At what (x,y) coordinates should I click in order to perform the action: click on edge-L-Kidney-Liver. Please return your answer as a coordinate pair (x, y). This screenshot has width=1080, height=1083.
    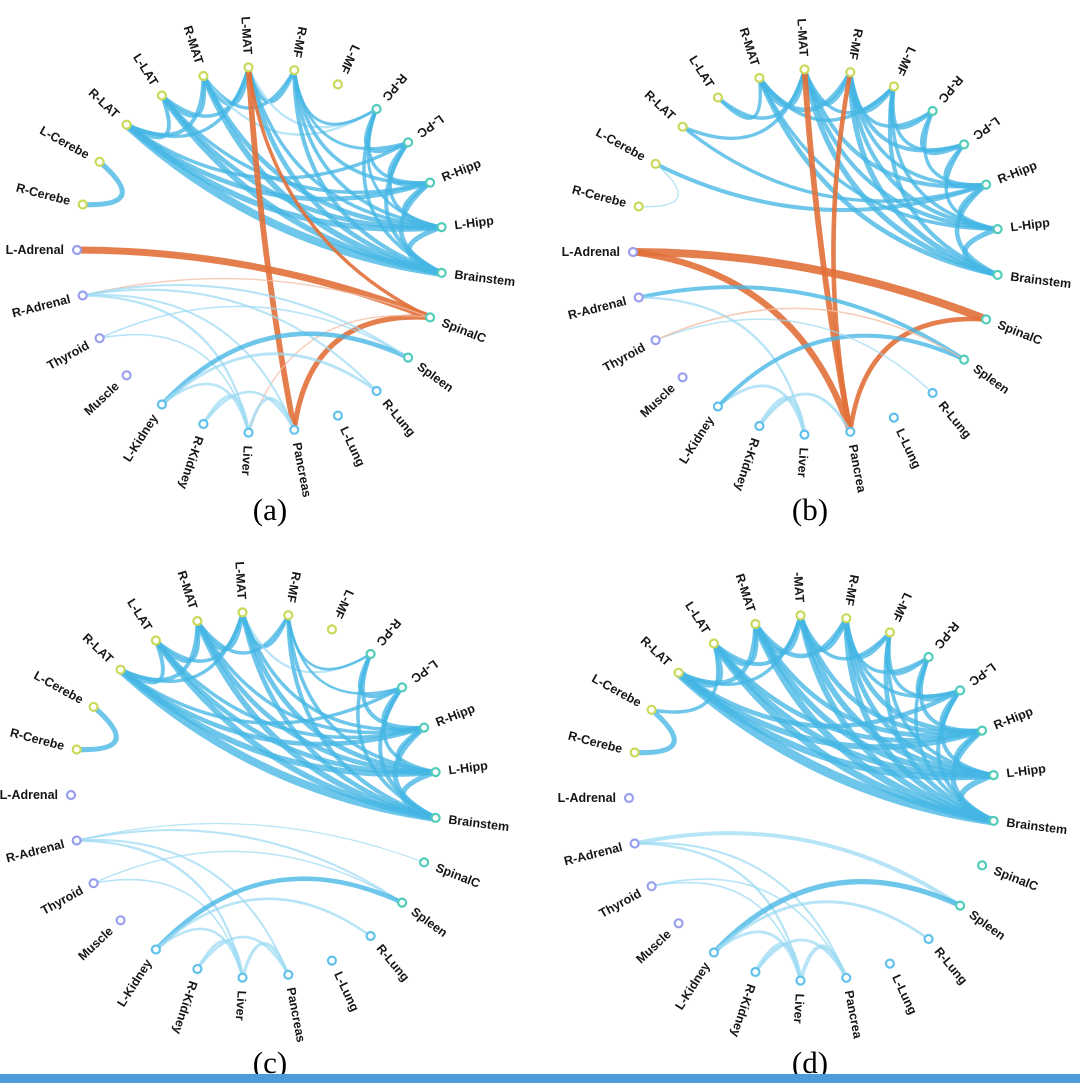
    Looking at the image, I should click on (199, 953).